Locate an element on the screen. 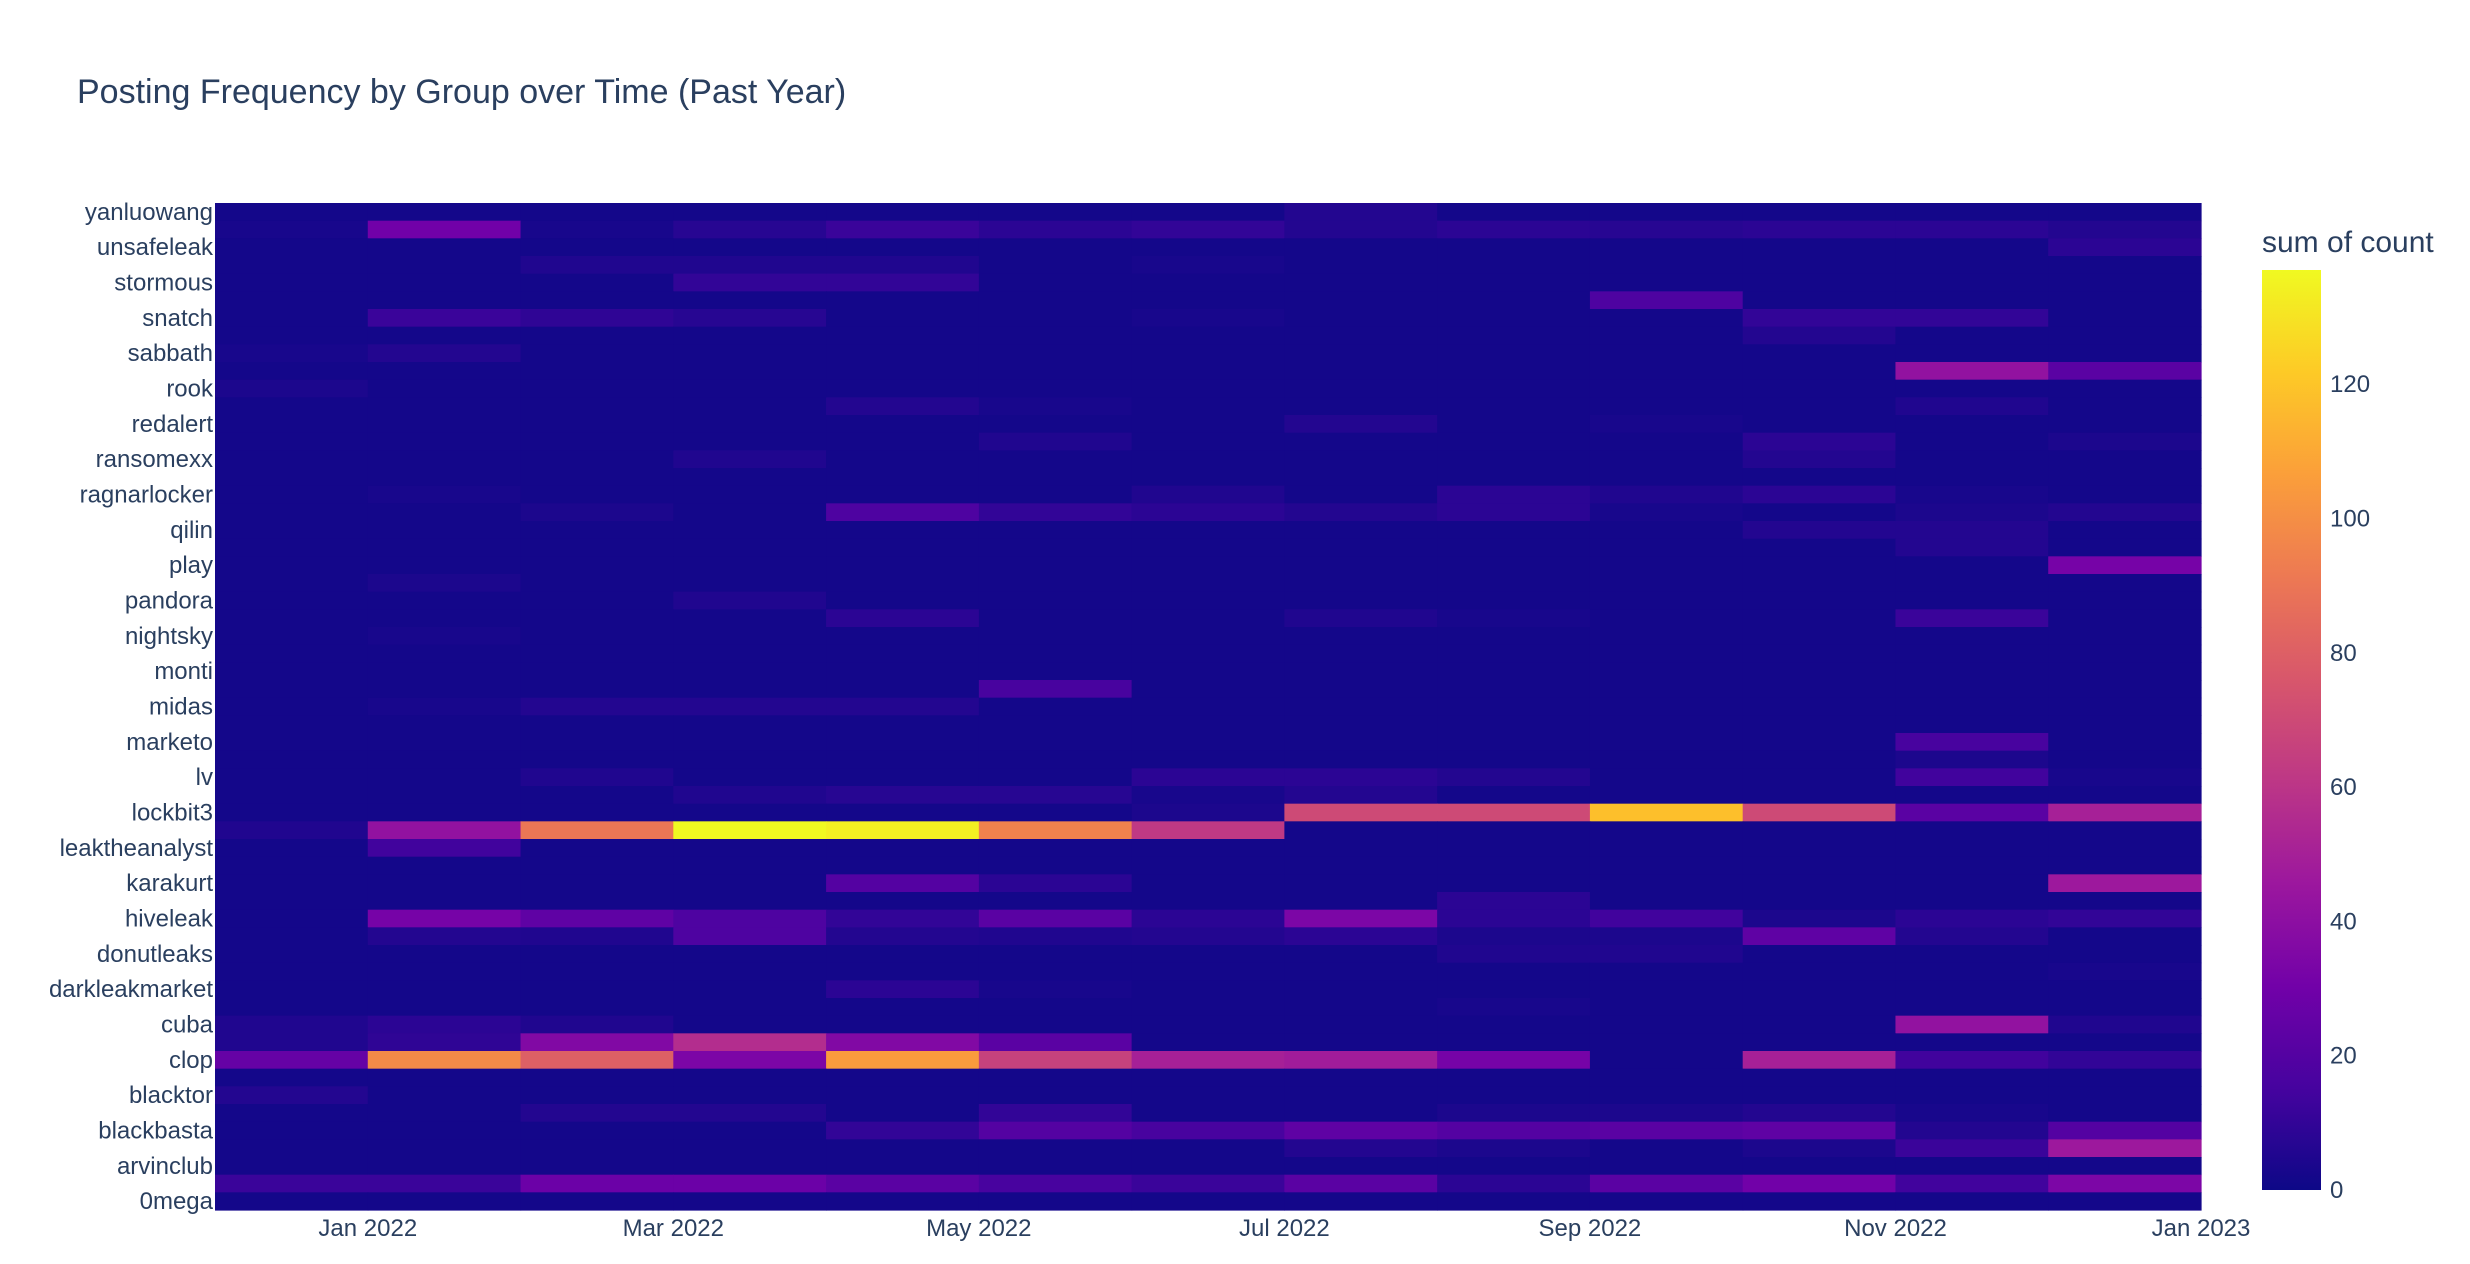 This screenshot has width=2470, height=1264. y-tick-label: marketo is located at coordinates (169, 742).